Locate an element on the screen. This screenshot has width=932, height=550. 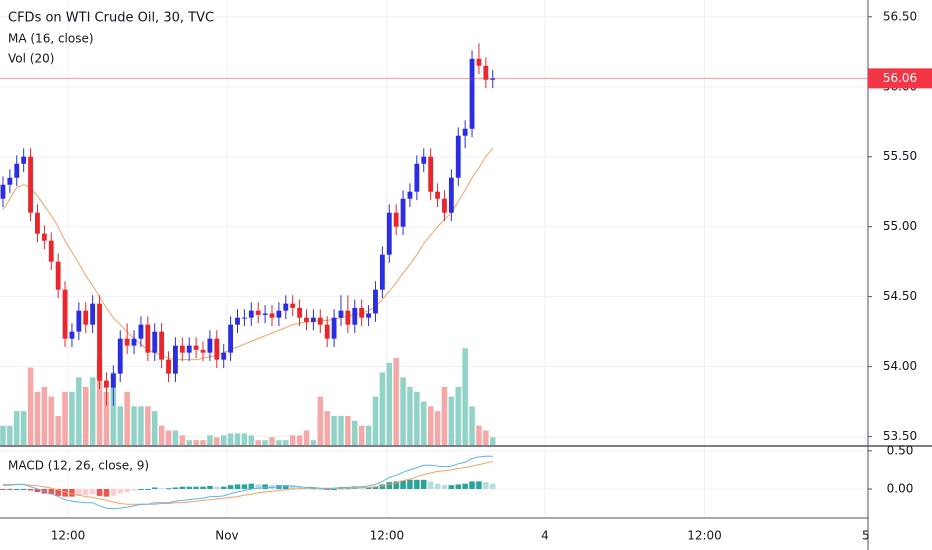
x-tick-label: Nov is located at coordinates (226, 536).